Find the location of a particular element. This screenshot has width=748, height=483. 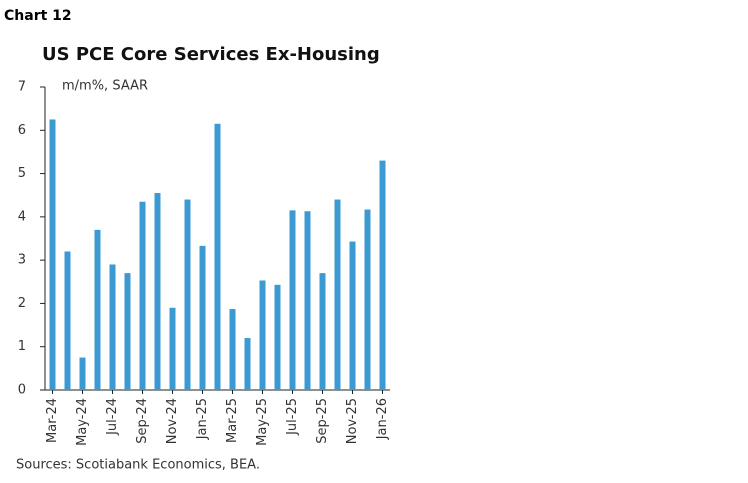

y-tick-label: 7 is located at coordinates (22, 87).